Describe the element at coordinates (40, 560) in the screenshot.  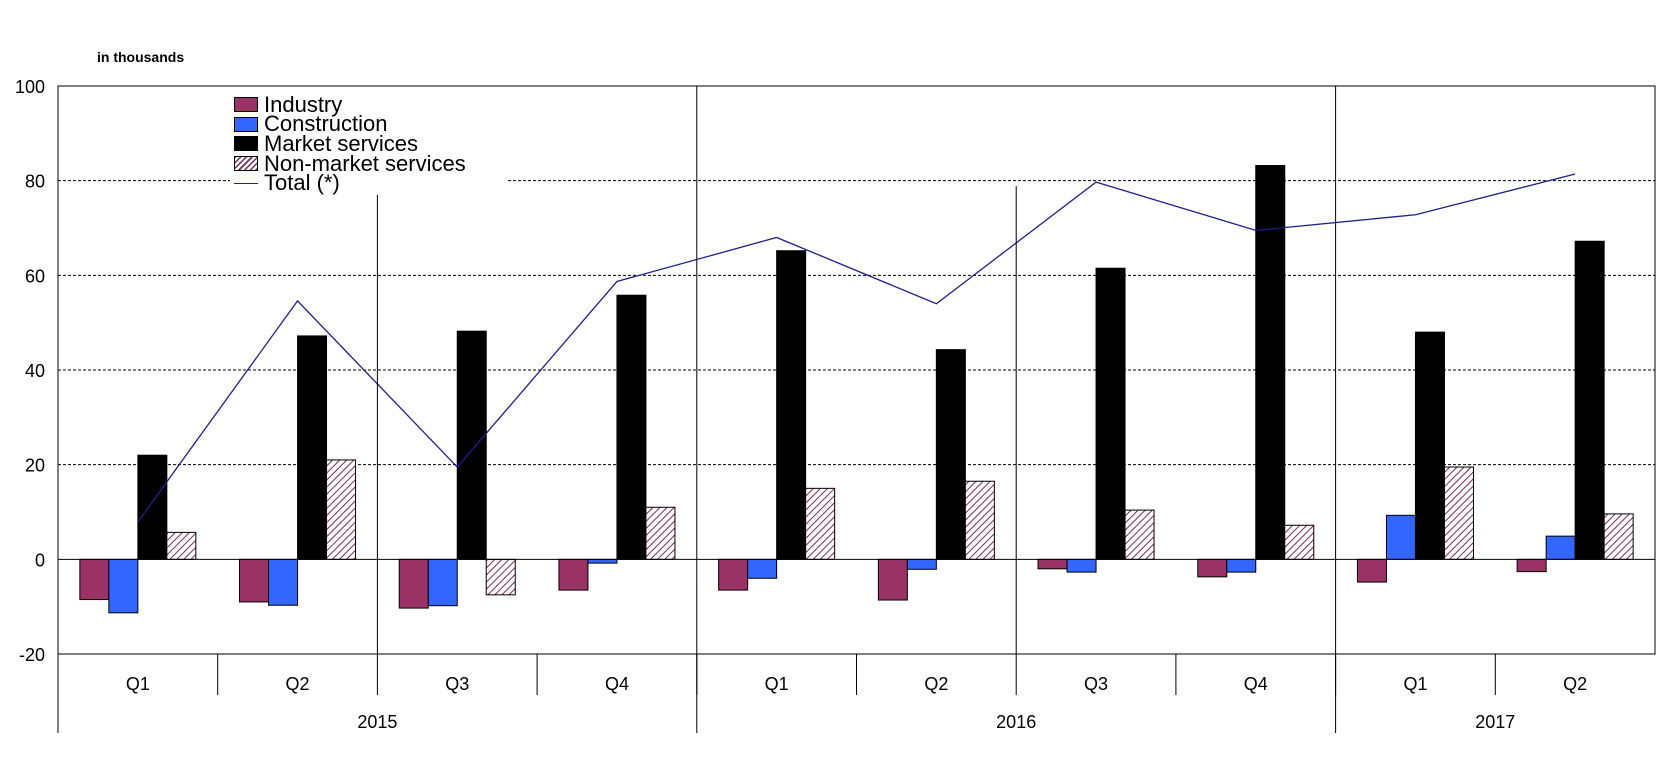
I see `y-tick-label: 0` at that location.